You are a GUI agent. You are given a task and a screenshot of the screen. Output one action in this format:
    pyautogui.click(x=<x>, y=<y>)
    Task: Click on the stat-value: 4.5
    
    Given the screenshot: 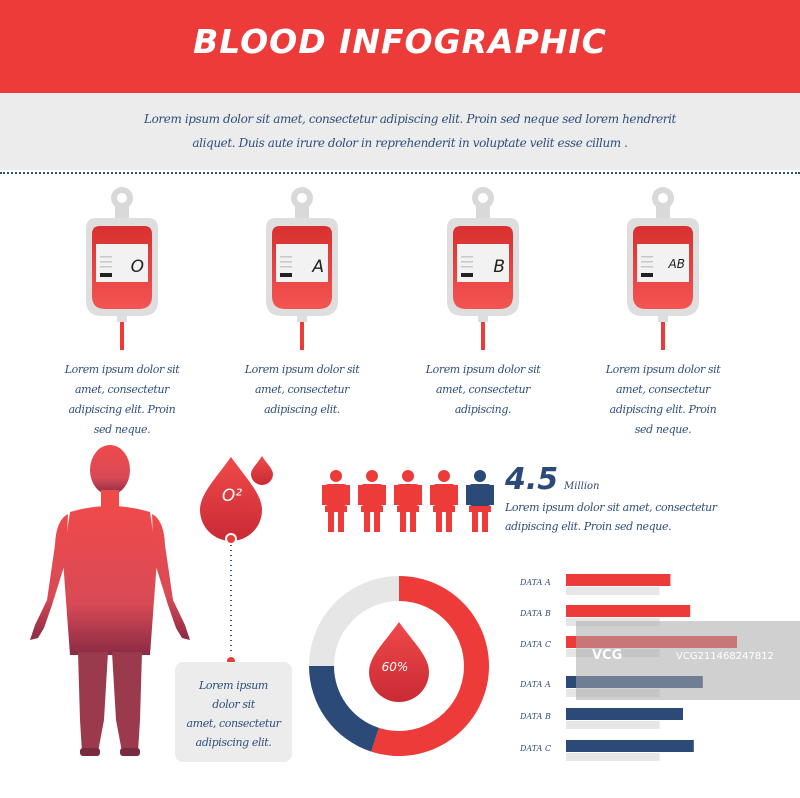 What is the action you would take?
    pyautogui.click(x=532, y=479)
    